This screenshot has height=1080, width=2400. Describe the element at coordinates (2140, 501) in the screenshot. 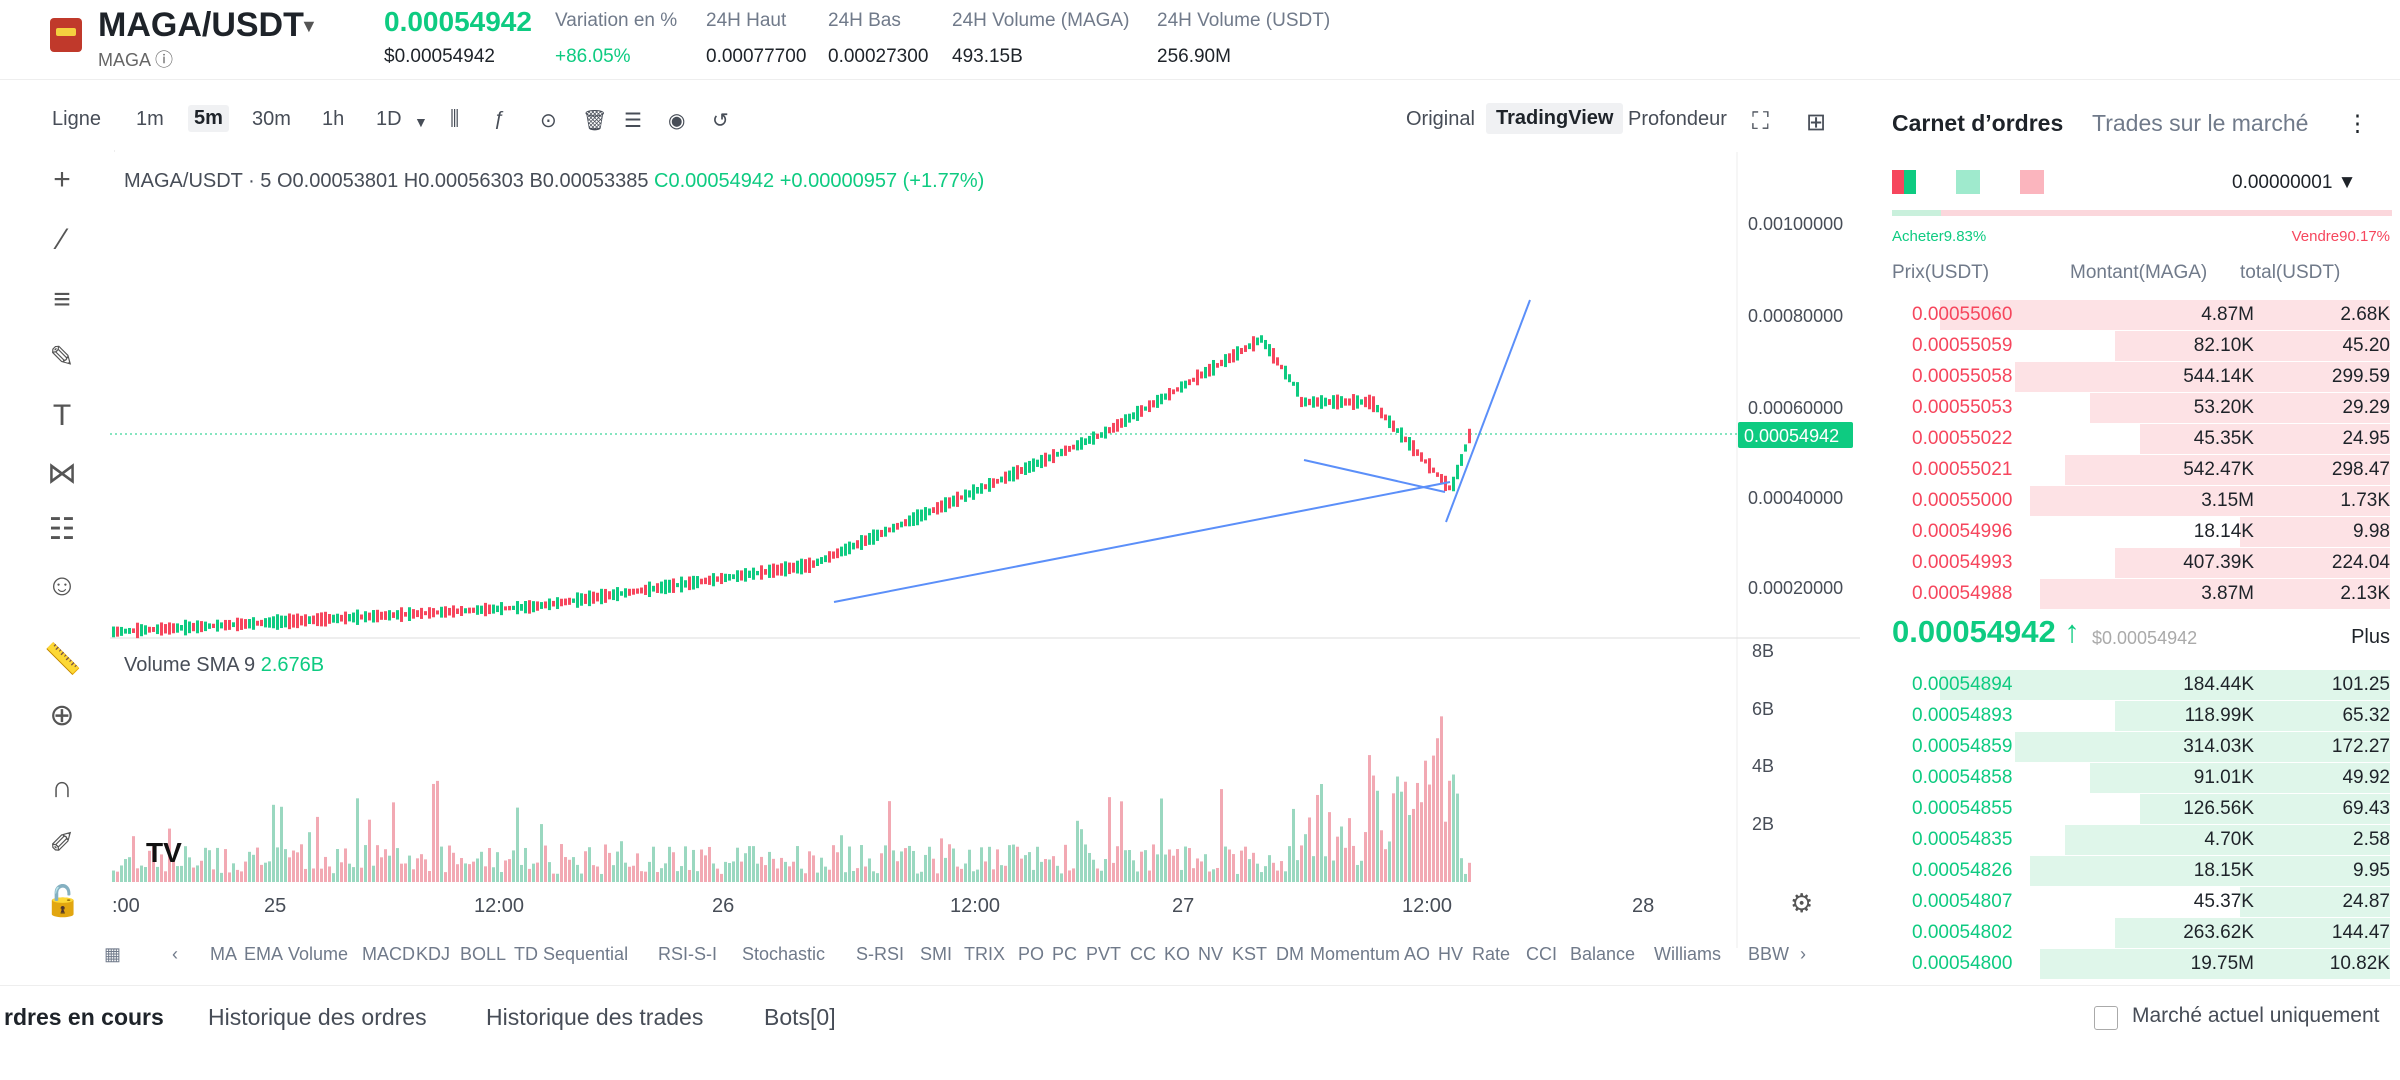

I see `ask-row: 0.00055000 3.15M 1.73K` at that location.